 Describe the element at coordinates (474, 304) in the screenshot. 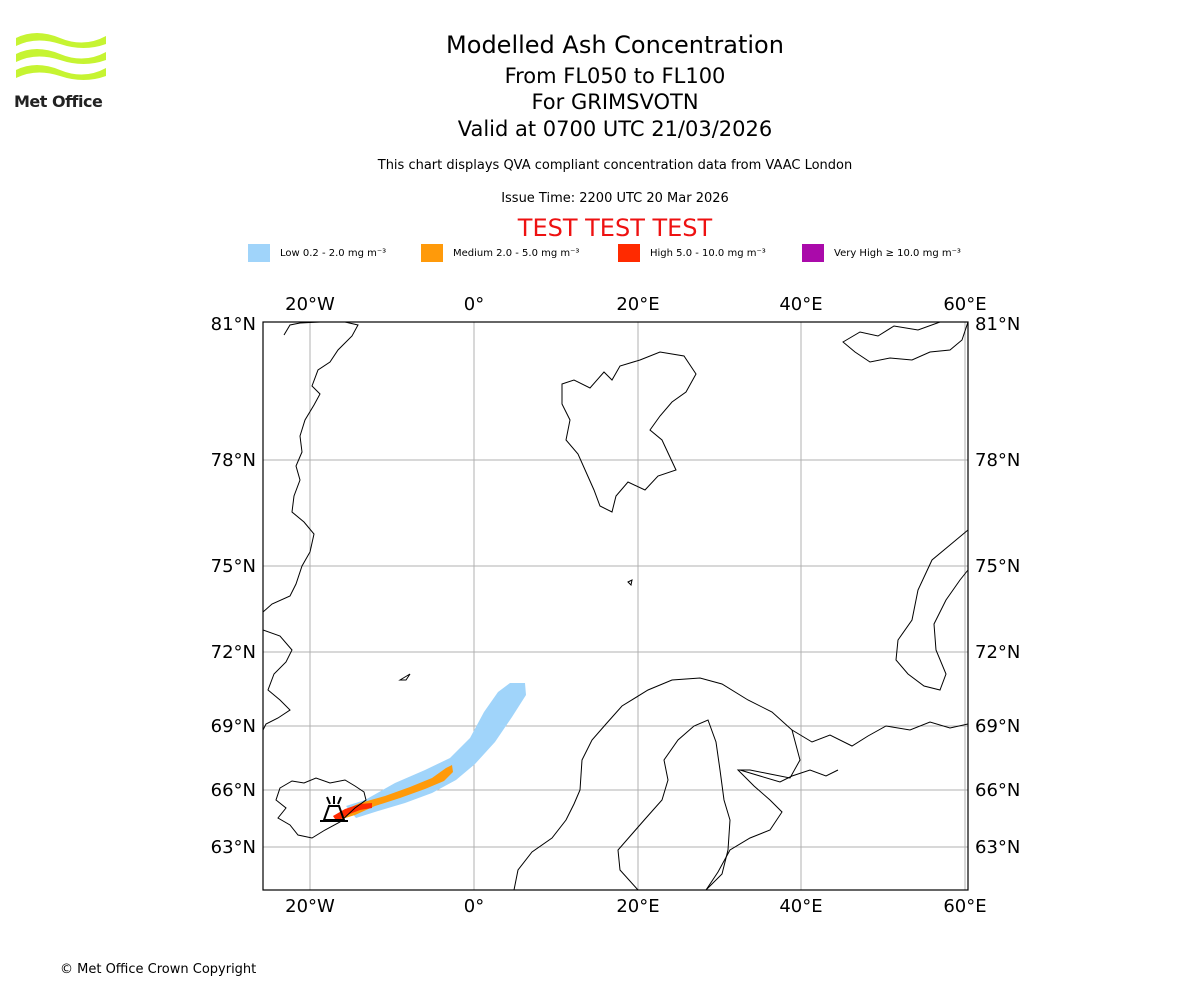

I see `lon-tick-top-0: 0°` at that location.